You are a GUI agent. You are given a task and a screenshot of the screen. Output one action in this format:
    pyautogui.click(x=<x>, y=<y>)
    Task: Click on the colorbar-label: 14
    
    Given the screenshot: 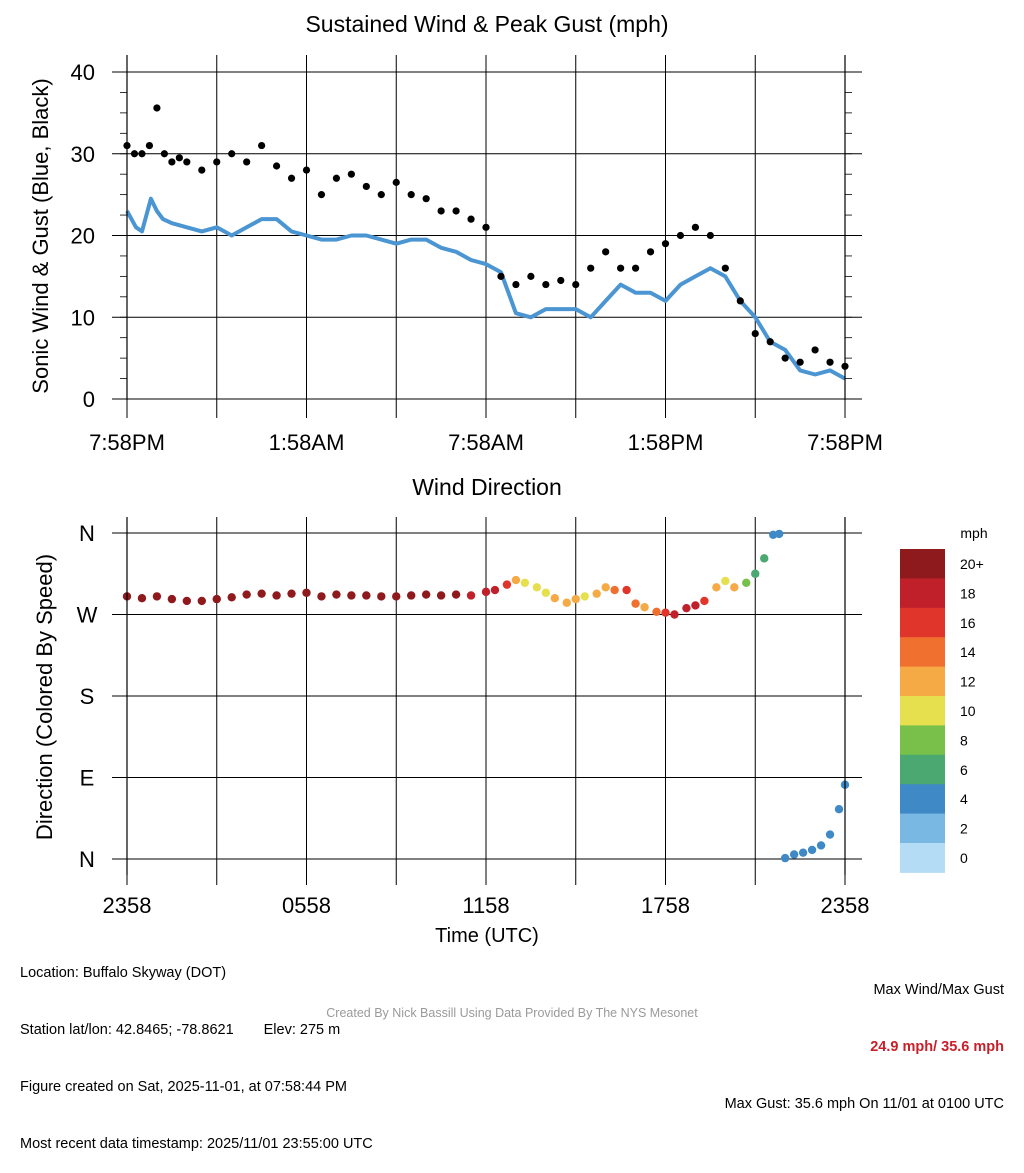 What is the action you would take?
    pyautogui.click(x=968, y=652)
    